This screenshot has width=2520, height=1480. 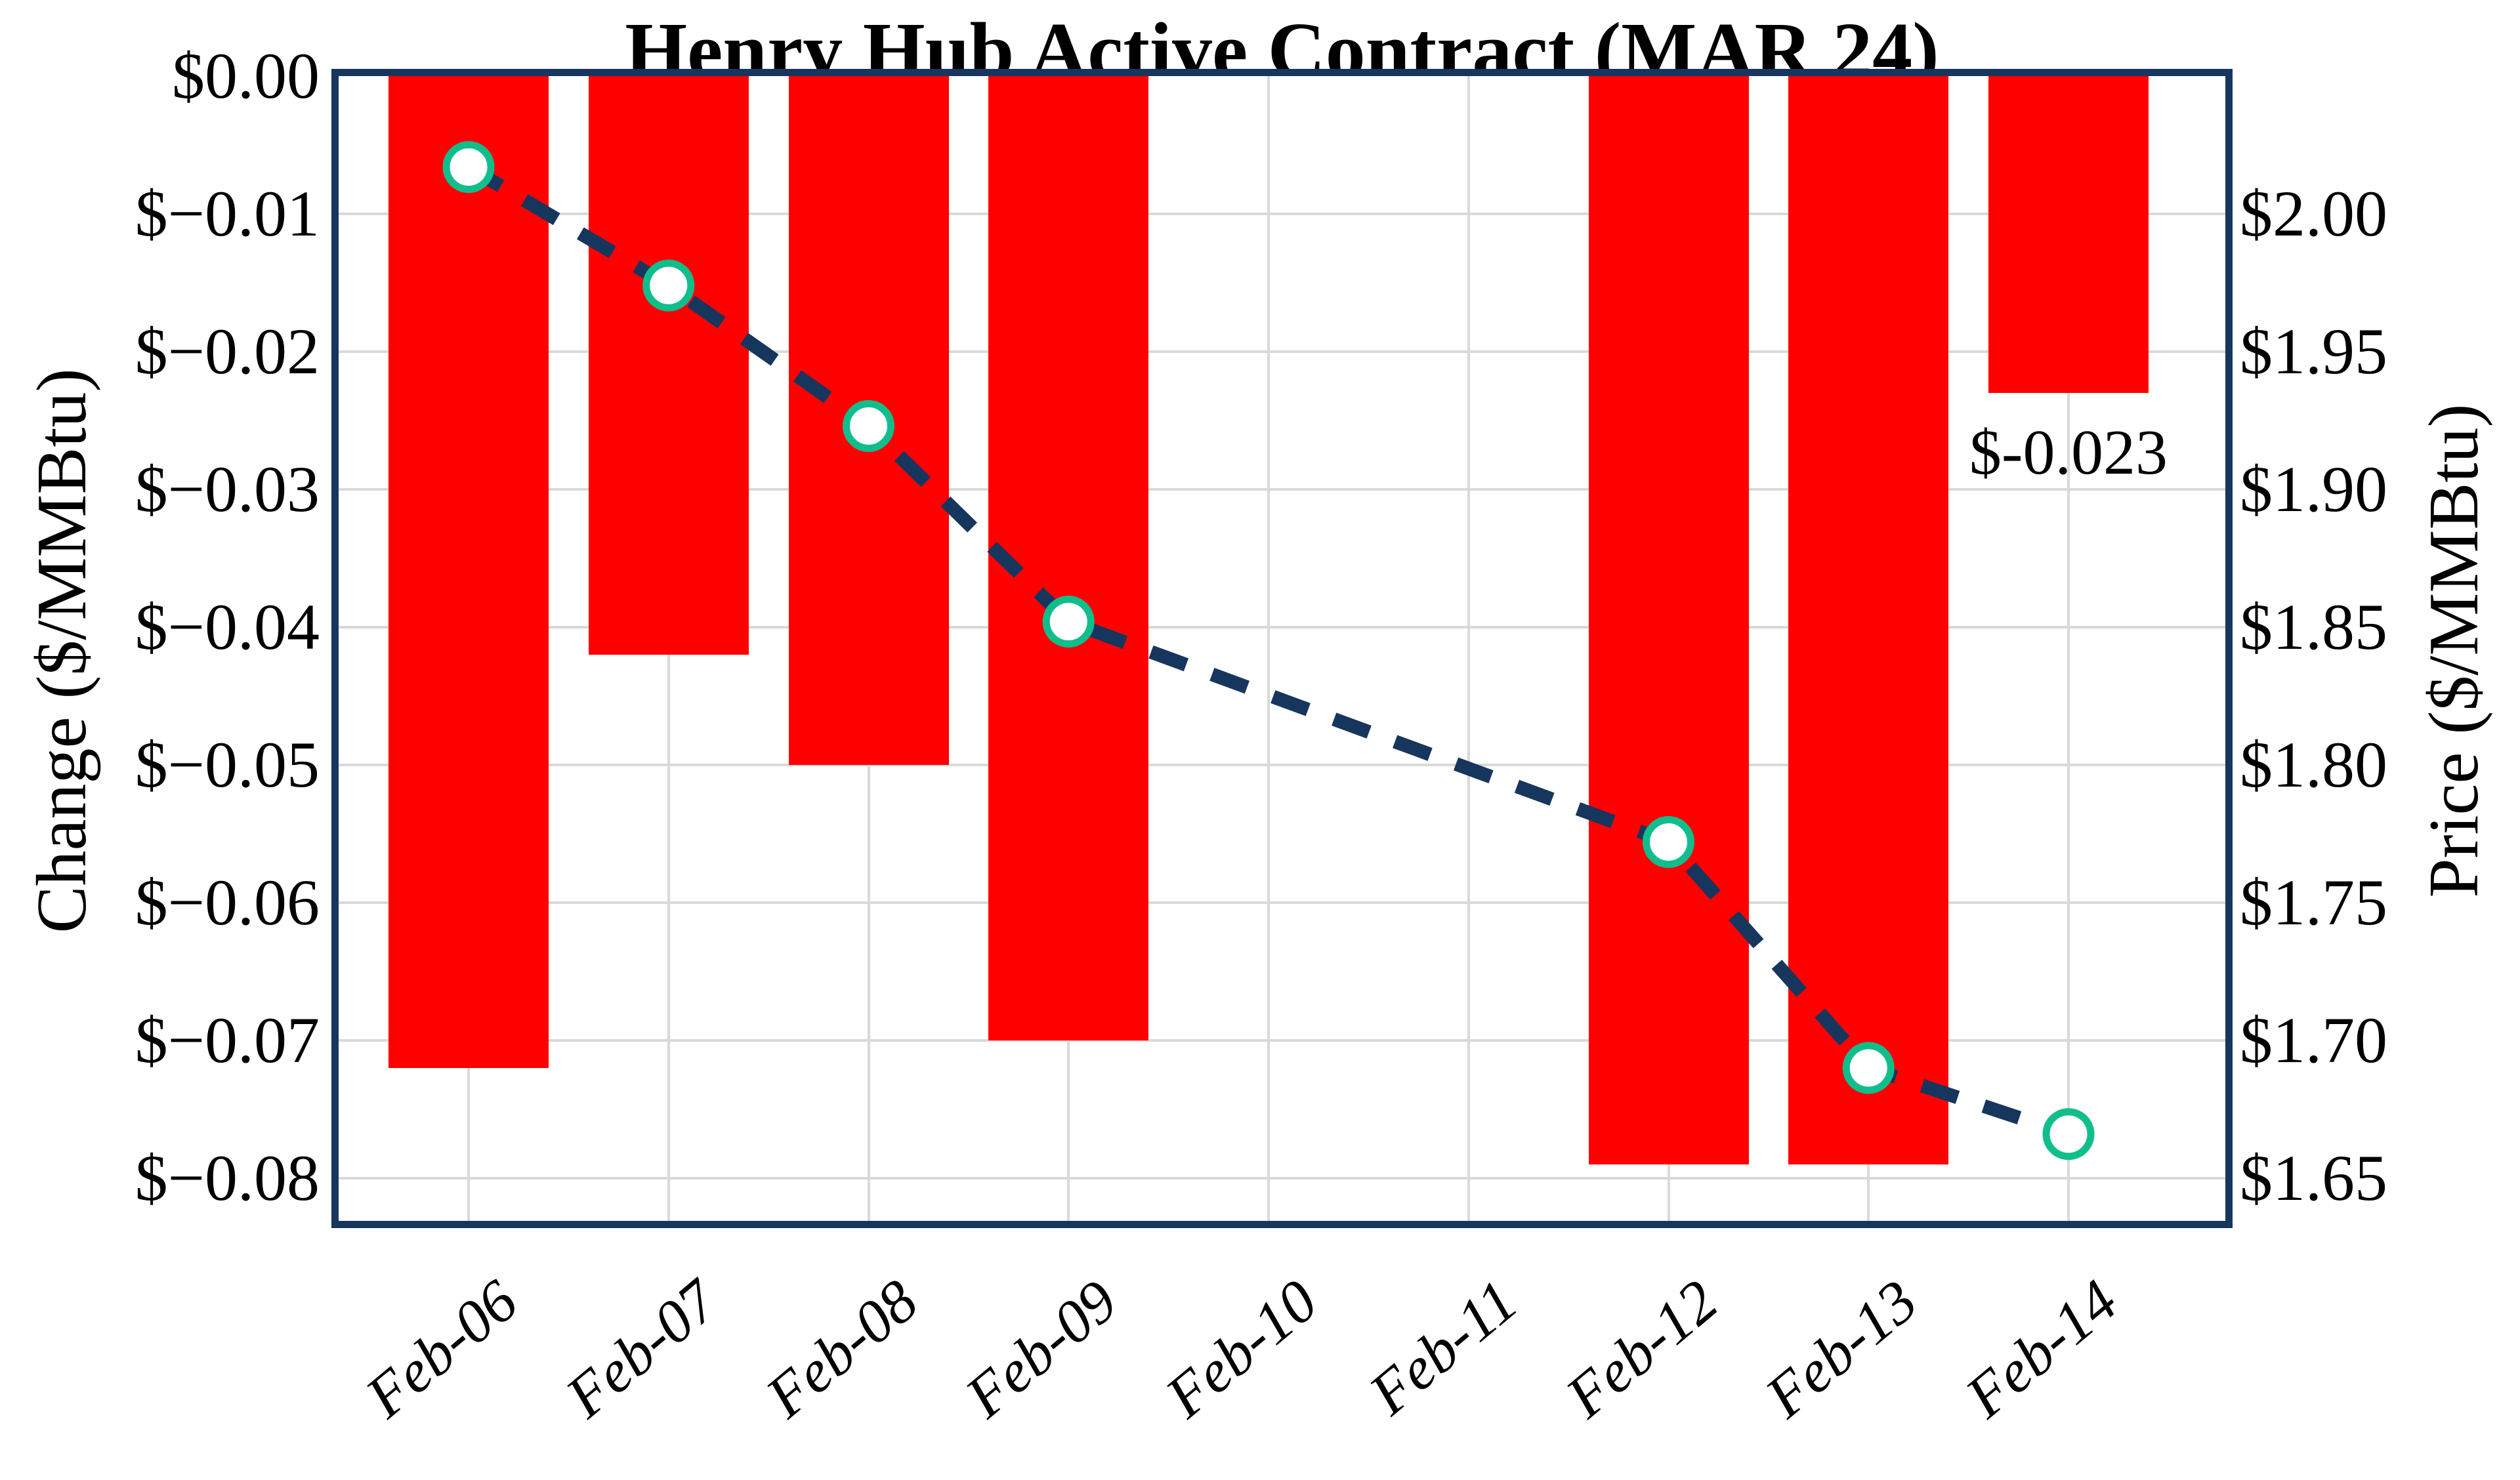 I want to click on right-ytick-label: $1.90, so click(x=2313, y=488).